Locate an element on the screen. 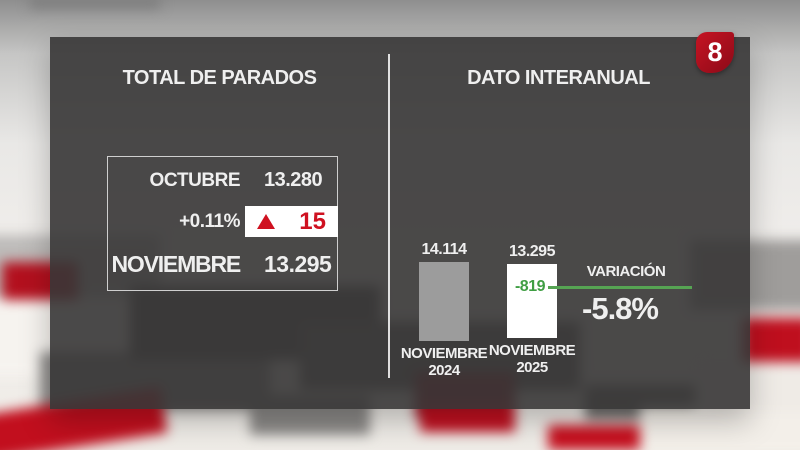 This screenshot has width=800, height=450. october-row: OCTUBRE 13.280 is located at coordinates (222, 180).